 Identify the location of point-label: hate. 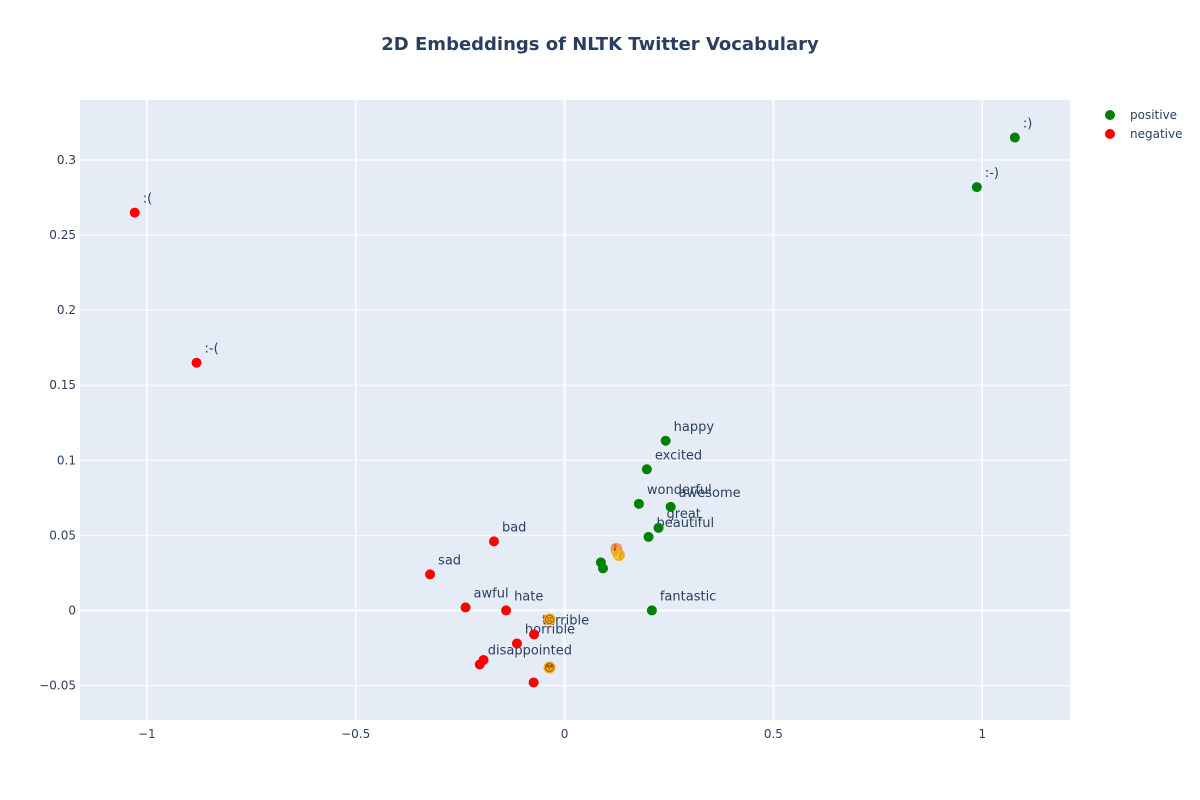
(528, 596).